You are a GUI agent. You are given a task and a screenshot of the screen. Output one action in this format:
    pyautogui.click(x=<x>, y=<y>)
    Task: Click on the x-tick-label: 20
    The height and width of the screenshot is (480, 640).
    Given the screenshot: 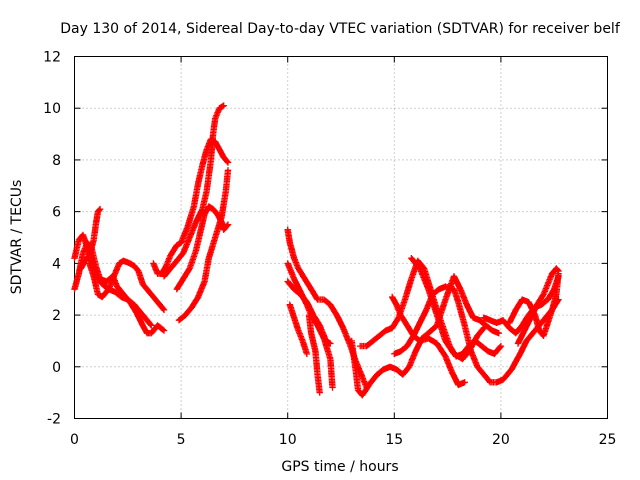 What is the action you would take?
    pyautogui.click(x=501, y=440)
    